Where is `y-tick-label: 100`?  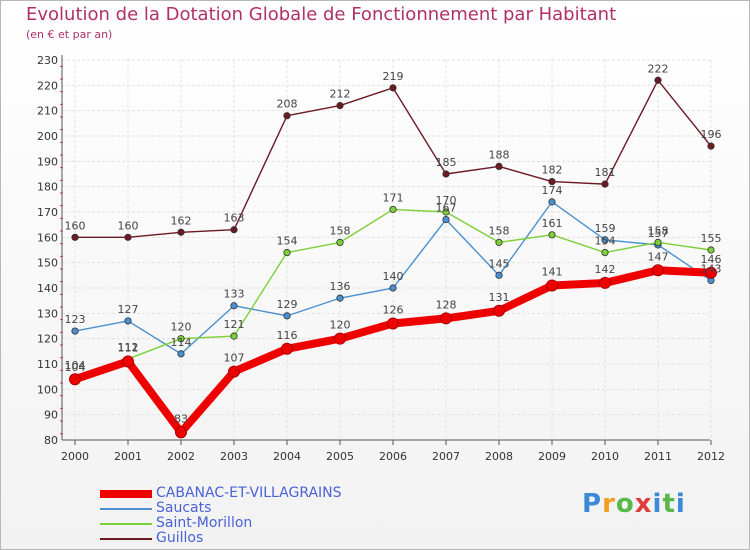 y-tick-label: 100 is located at coordinates (47, 389).